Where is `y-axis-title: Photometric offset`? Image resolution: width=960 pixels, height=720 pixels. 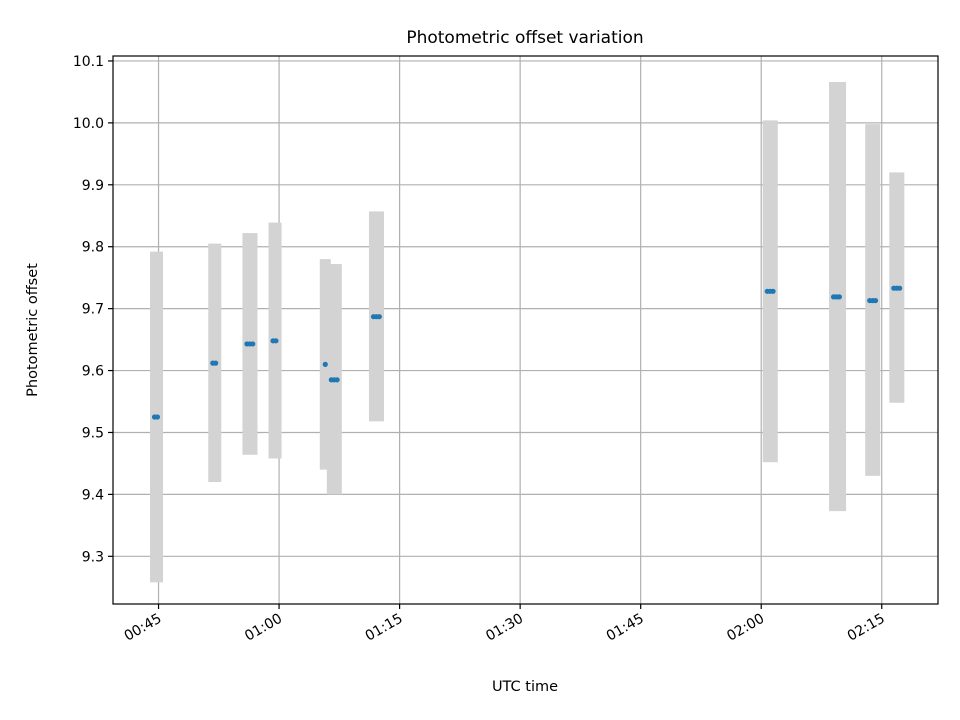 y-axis-title: Photometric offset is located at coordinates (33, 330).